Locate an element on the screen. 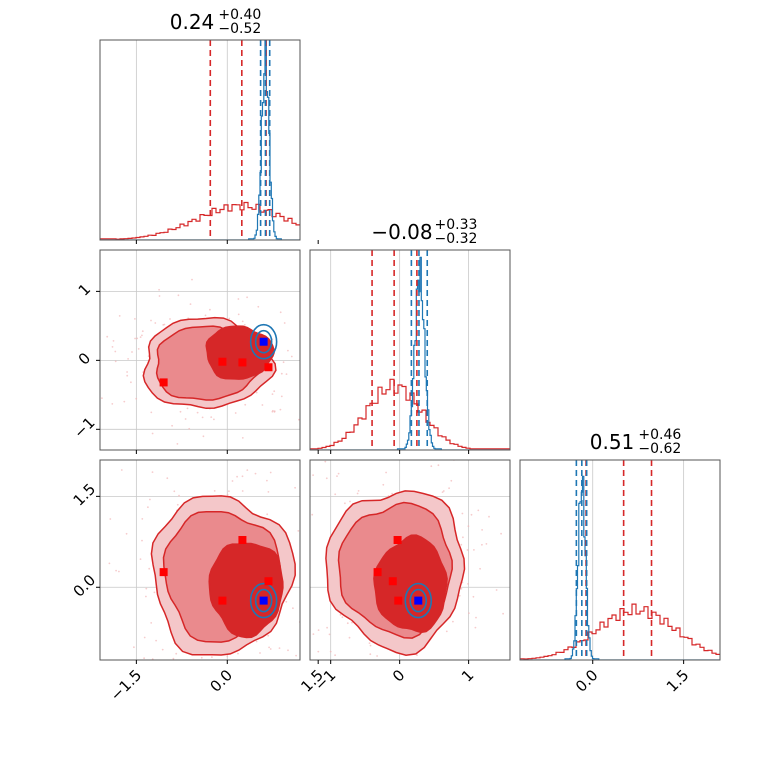  param-title-minus-2: −0.62 is located at coordinates (659, 449).